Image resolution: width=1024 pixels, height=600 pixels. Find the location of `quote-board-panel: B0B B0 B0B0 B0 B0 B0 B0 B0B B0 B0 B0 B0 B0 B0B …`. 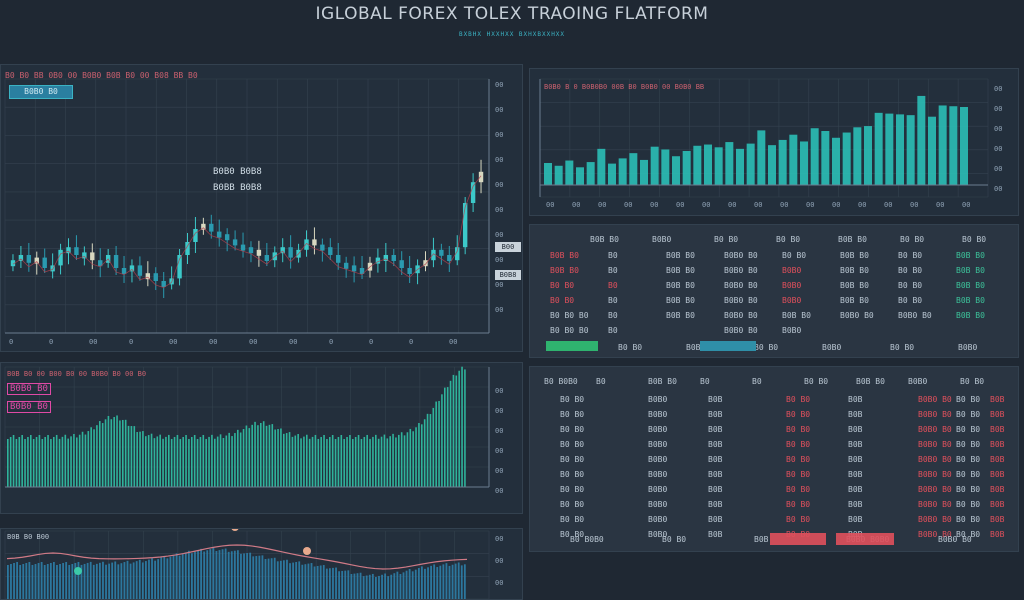

quote-board-panel: B0B B0 B0B0 B0 B0 B0 B0 B0B B0 B0 B0 B0 B0 B0B … is located at coordinates (774, 291).